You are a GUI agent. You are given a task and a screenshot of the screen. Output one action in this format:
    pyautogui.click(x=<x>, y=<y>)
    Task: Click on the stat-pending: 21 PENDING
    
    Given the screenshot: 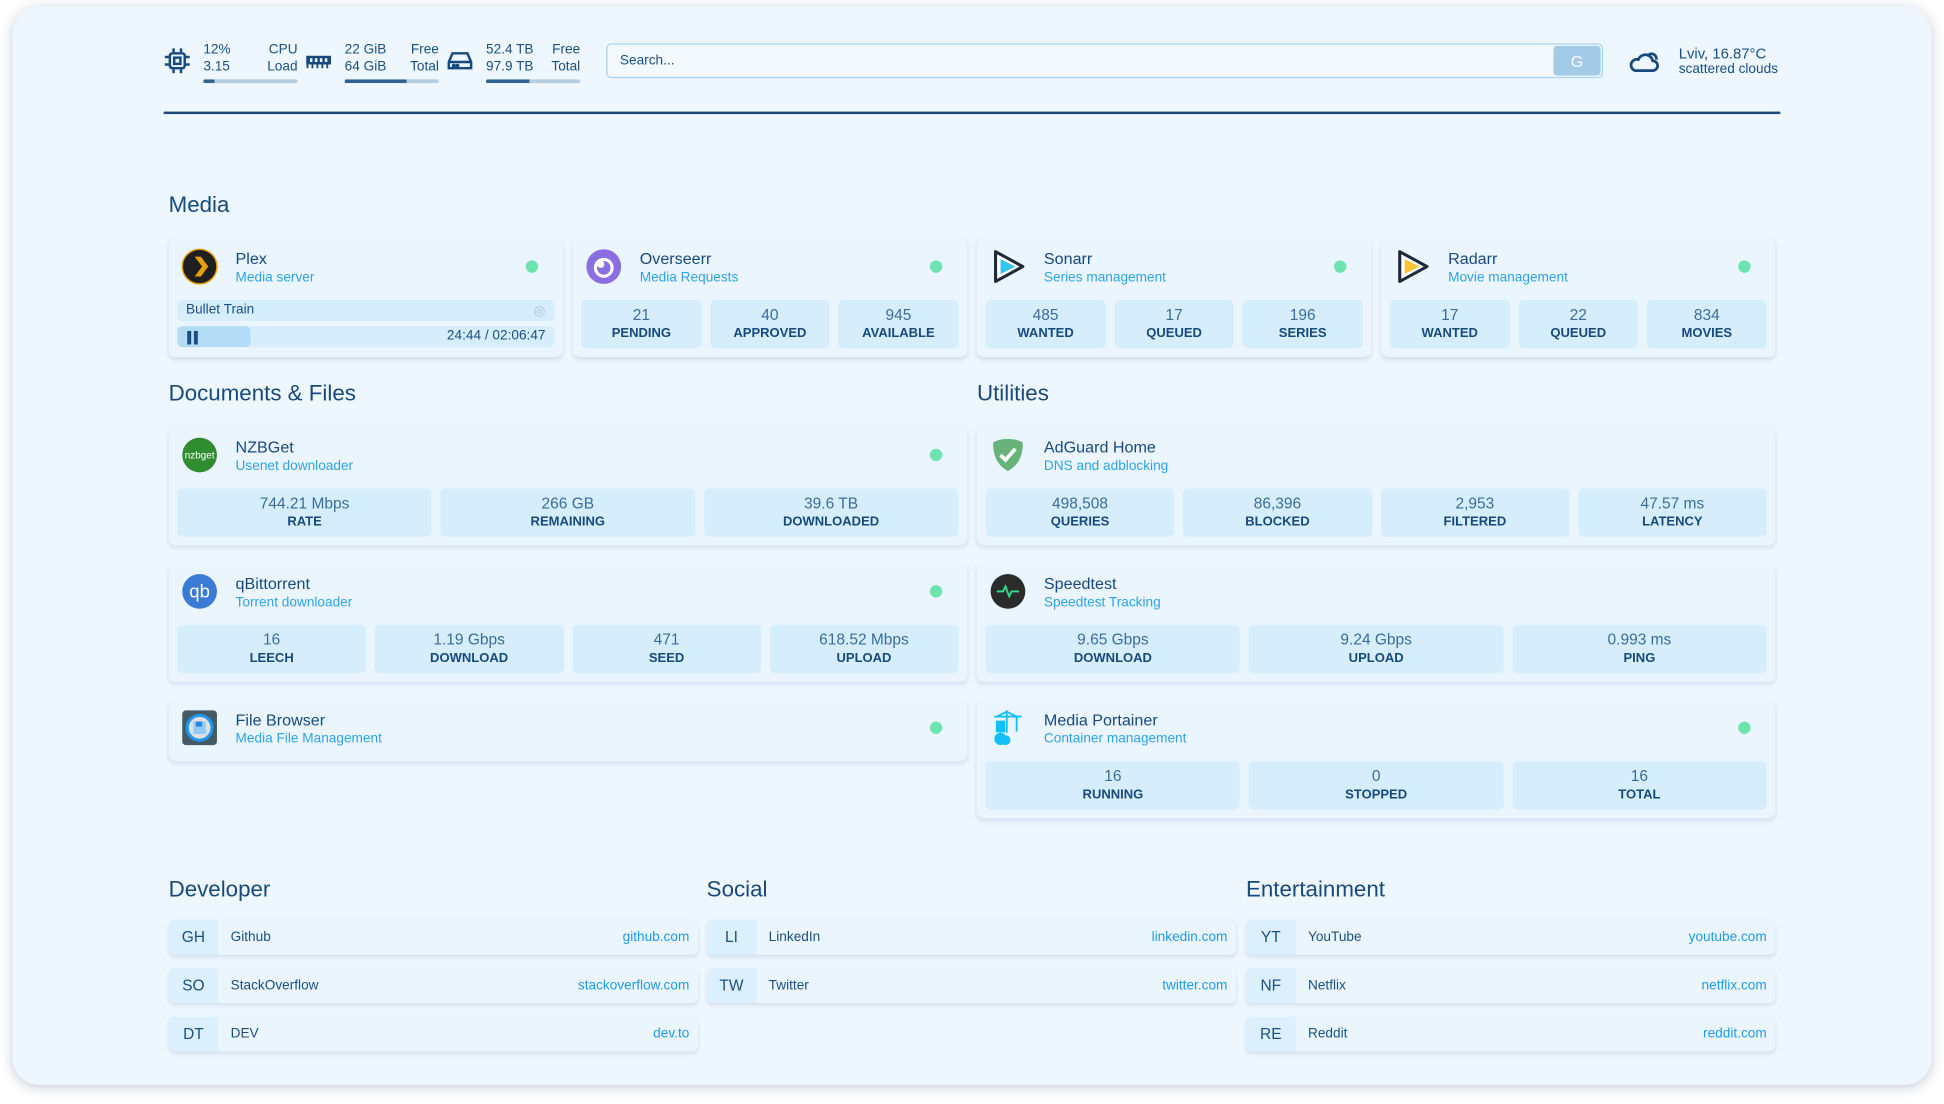 What is the action you would take?
    pyautogui.click(x=641, y=324)
    